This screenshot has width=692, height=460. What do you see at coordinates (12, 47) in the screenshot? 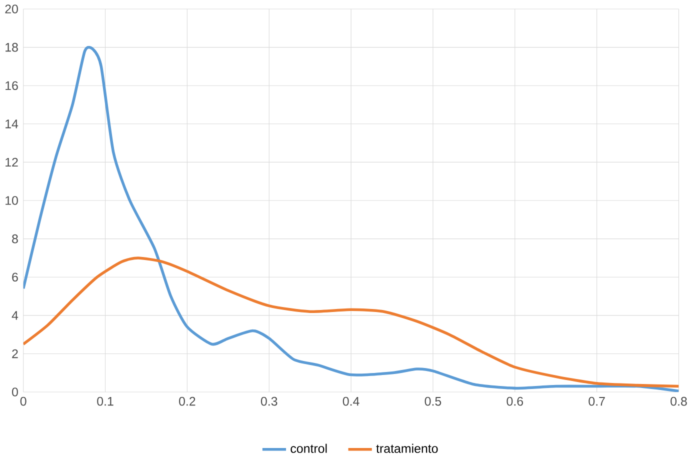
I see `y-tick-label: 18` at bounding box center [12, 47].